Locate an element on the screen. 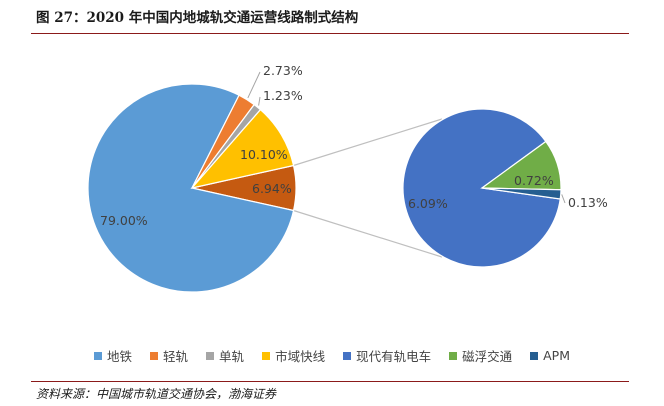  figure-source: 资料来源：中国城市轨道交通协会，渤海证券 is located at coordinates (156, 394).